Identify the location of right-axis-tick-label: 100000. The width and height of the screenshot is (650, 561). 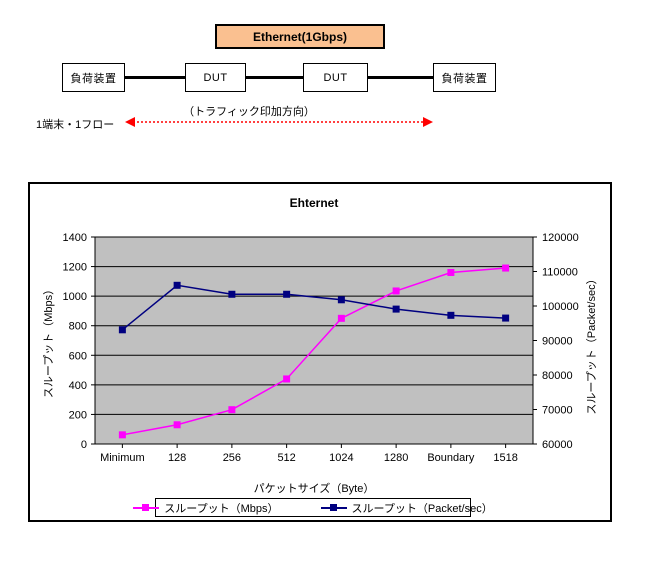
(560, 307).